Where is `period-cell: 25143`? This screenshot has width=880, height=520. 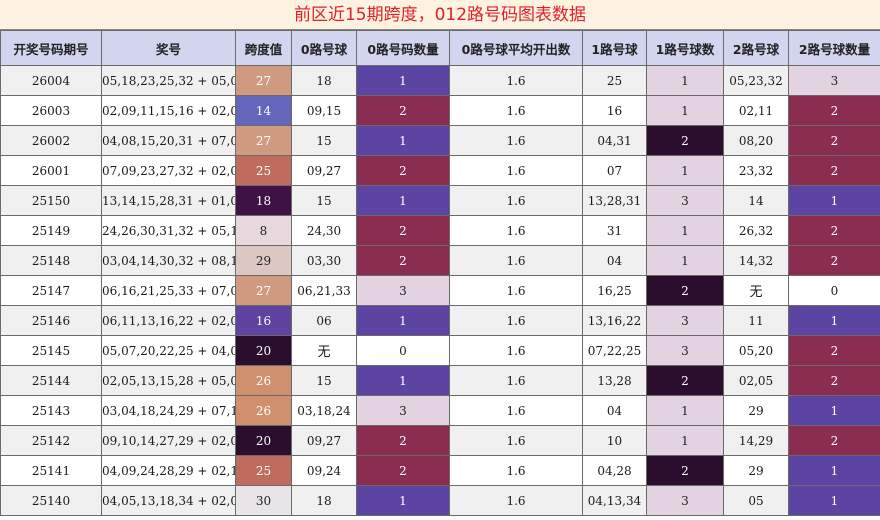 period-cell: 25143 is located at coordinates (51, 410).